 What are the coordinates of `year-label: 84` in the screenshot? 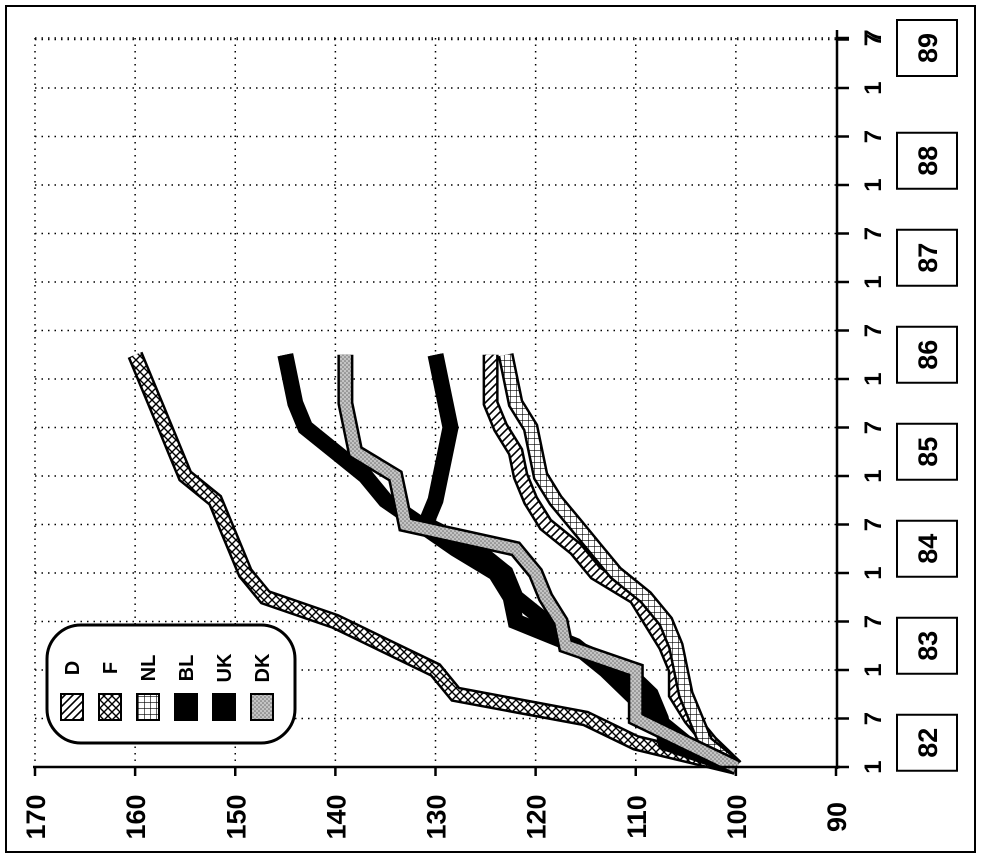 It's located at (928, 549).